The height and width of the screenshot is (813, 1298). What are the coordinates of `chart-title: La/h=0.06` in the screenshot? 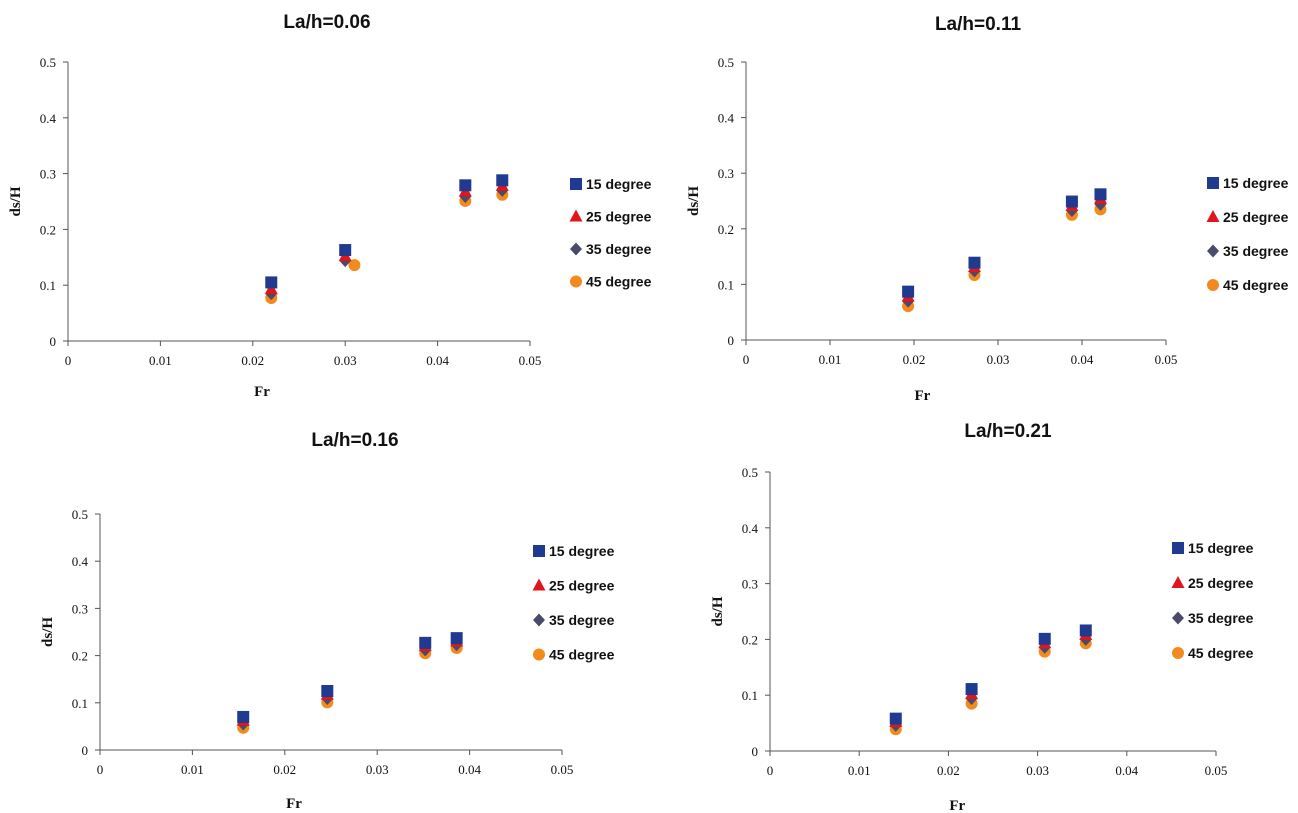 It's located at (326, 22).